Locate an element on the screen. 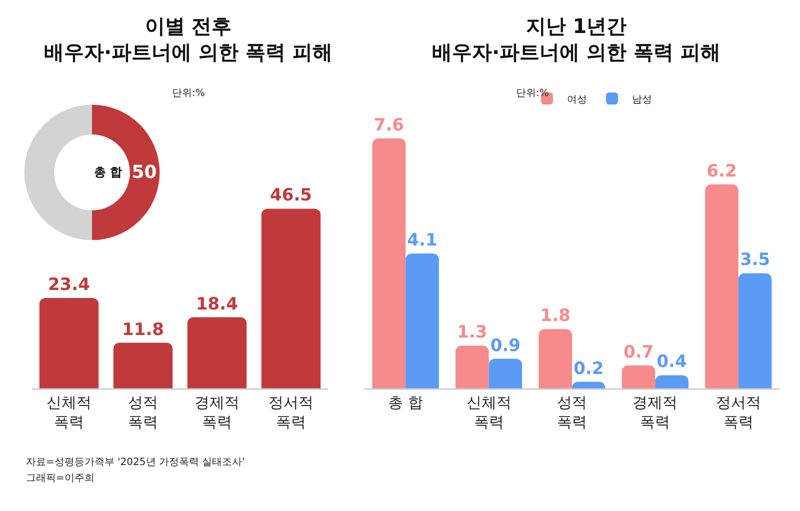  chart-title: 이별 전후 배우자·파트너에 의한 폭력 피해 is located at coordinates (188, 39).